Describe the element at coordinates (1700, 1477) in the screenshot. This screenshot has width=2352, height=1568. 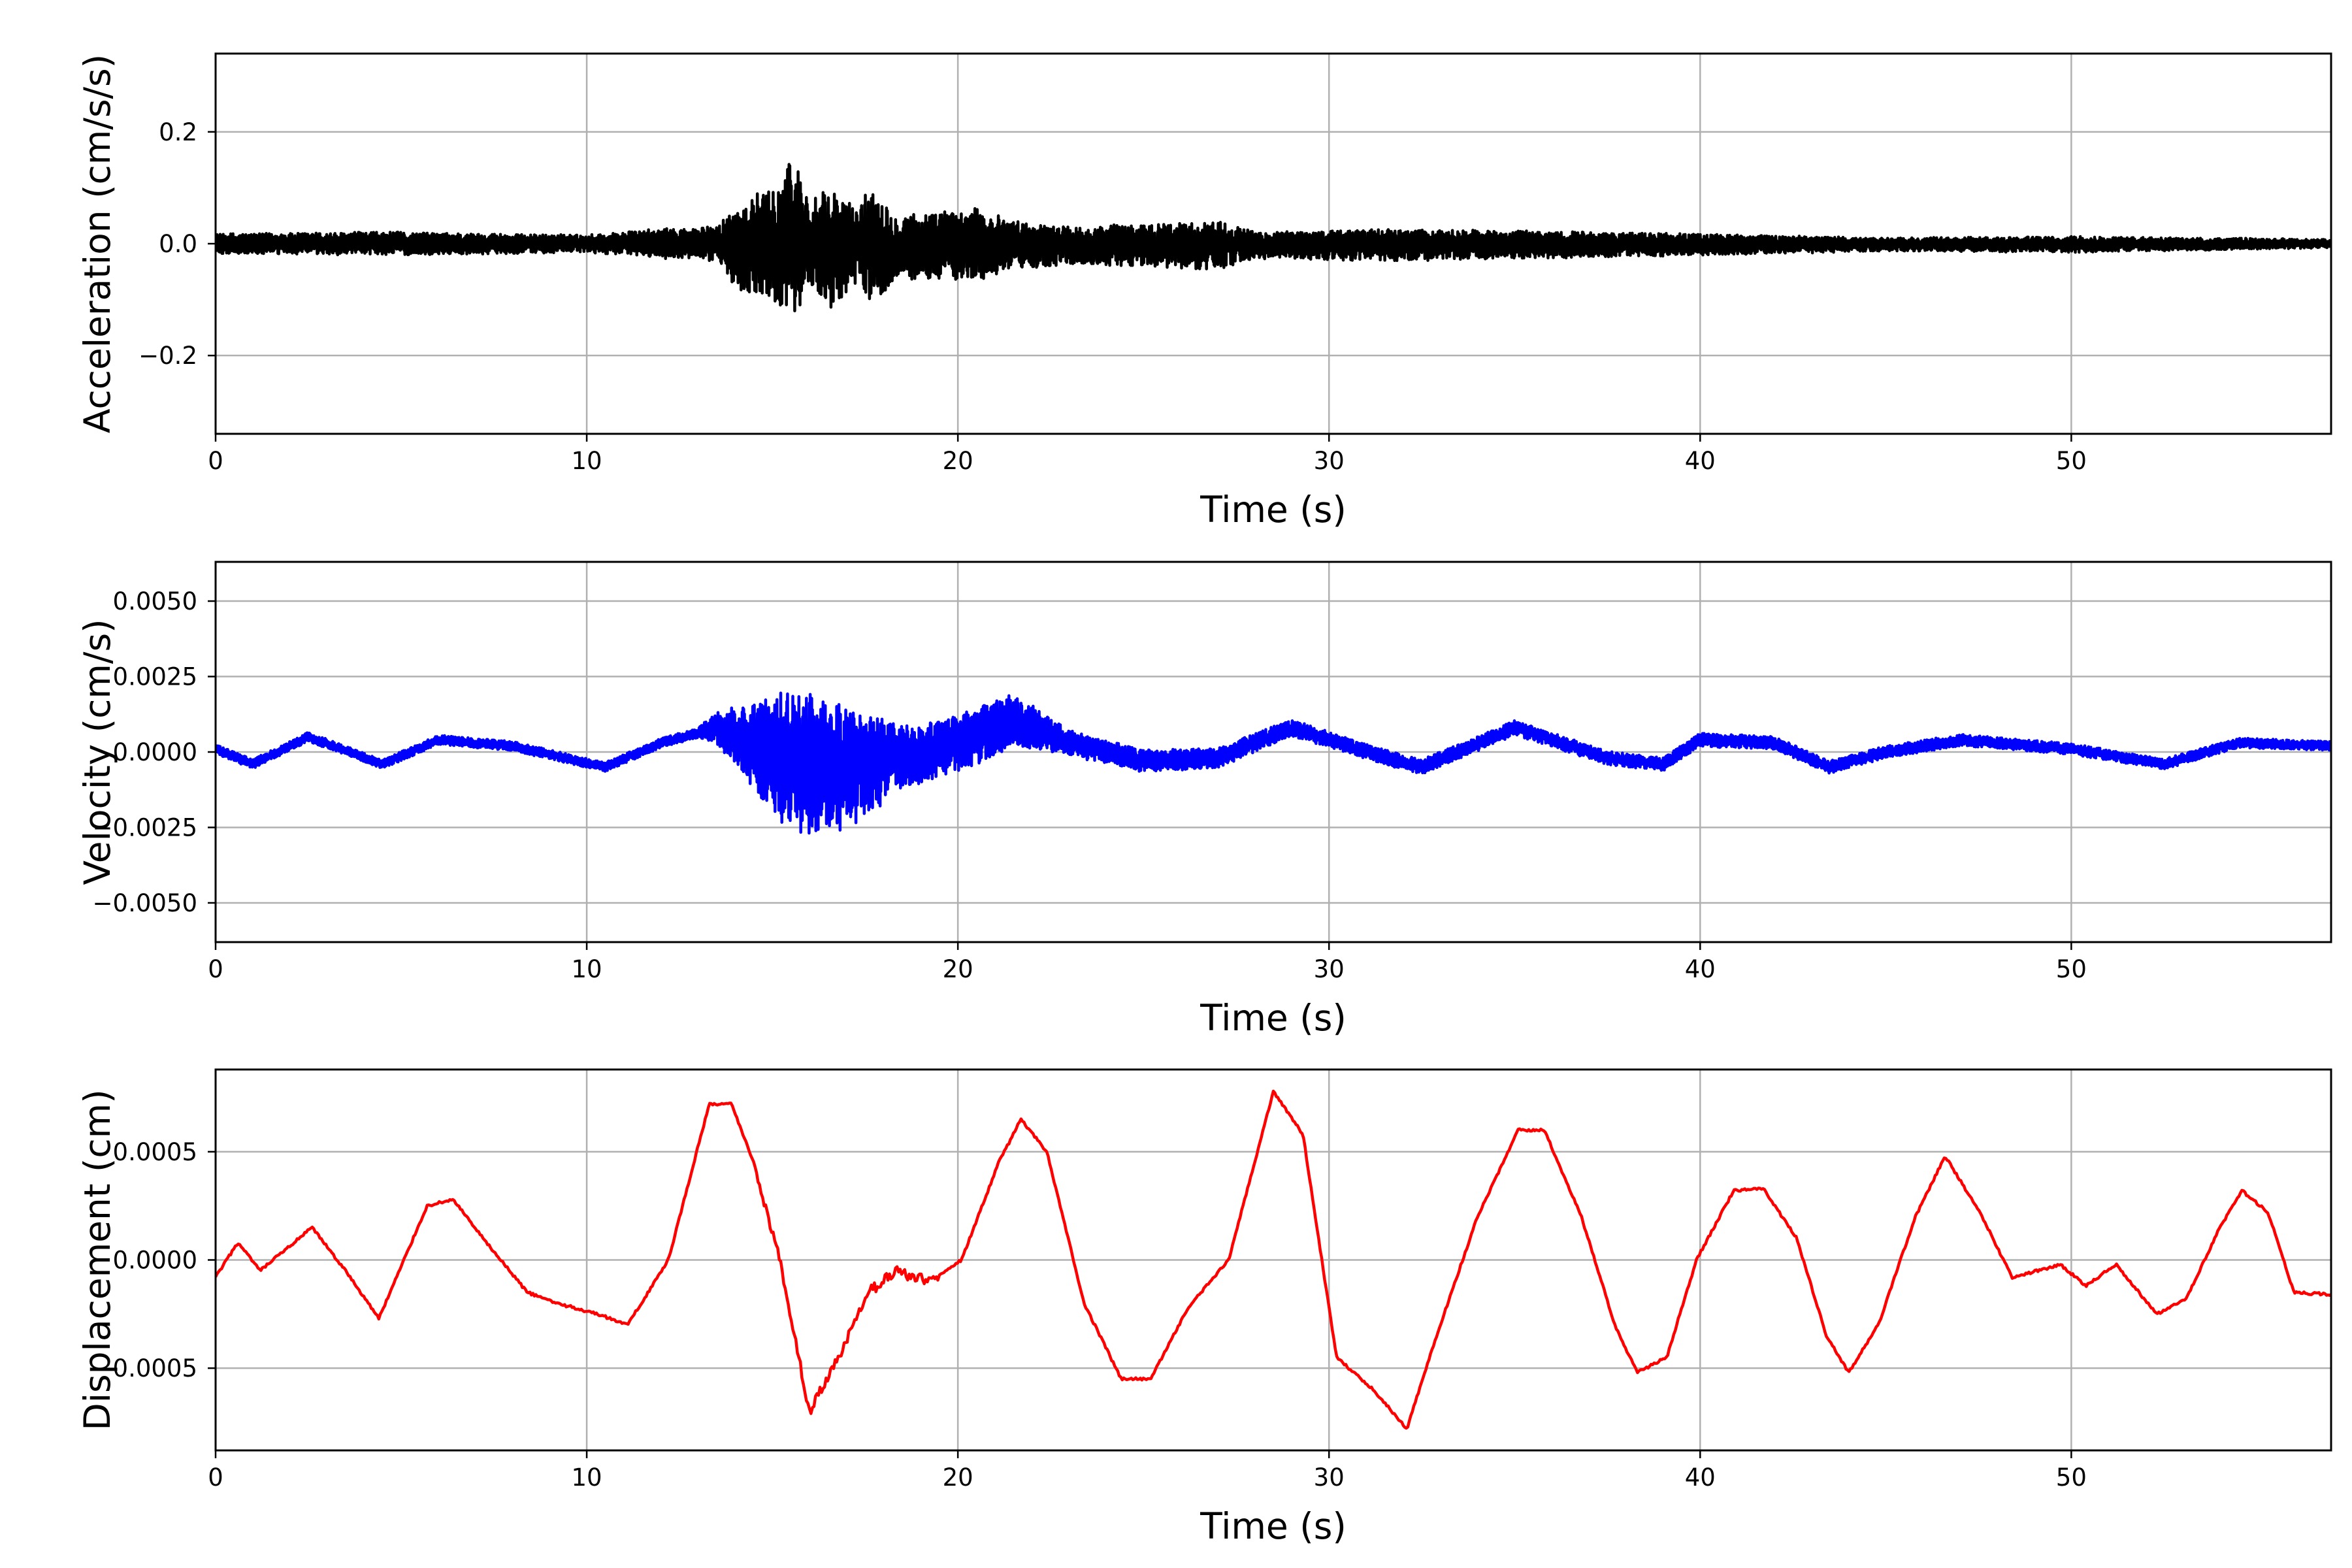
I see `displacement-xtick-label: 40` at that location.